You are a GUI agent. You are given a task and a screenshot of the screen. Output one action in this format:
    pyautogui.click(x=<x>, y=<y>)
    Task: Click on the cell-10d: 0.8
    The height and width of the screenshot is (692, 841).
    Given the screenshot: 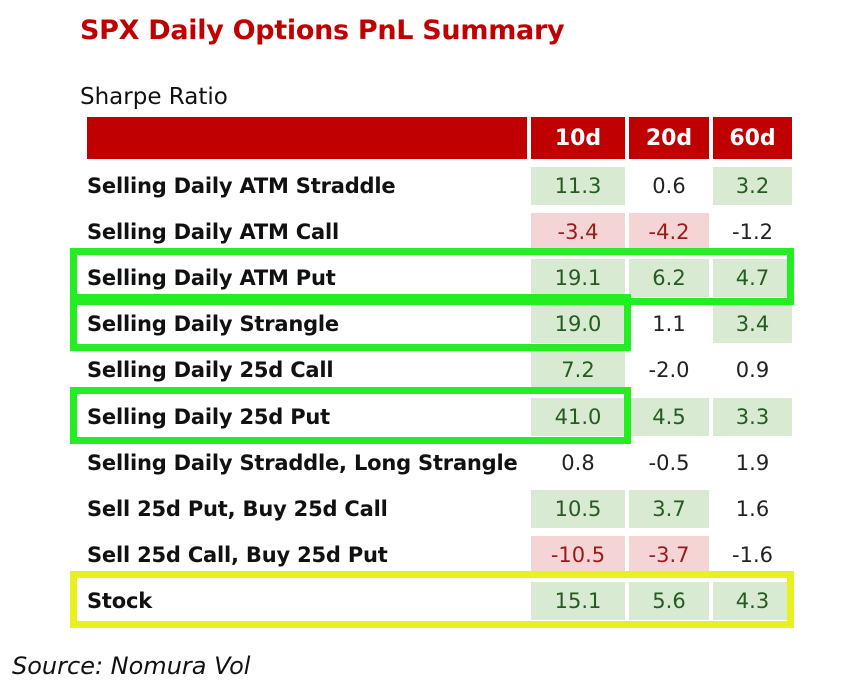 What is the action you would take?
    pyautogui.click(x=578, y=463)
    